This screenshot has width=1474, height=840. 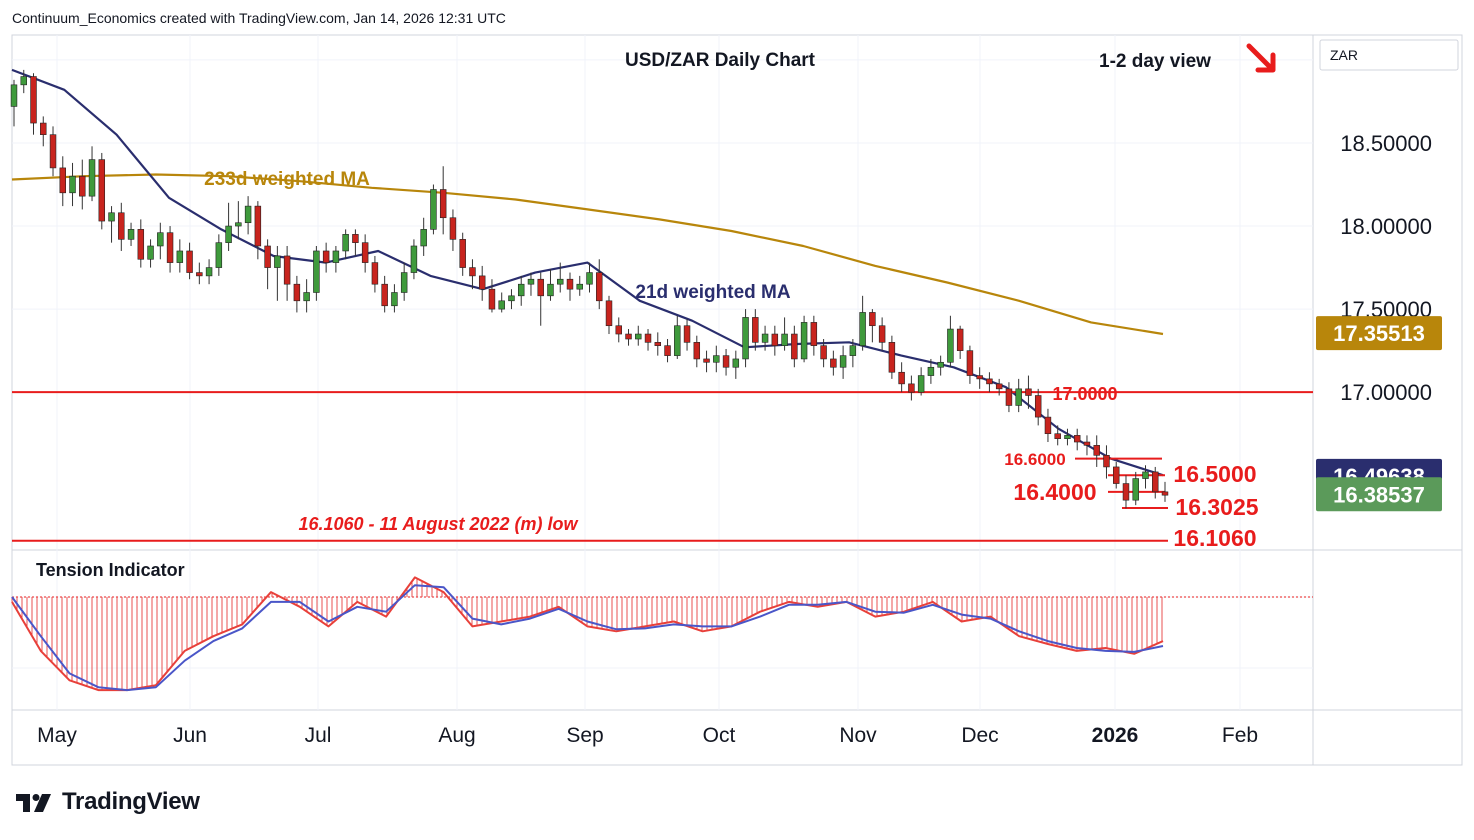 What do you see at coordinates (858, 735) in the screenshot?
I see `x-tick-label: Nov` at bounding box center [858, 735].